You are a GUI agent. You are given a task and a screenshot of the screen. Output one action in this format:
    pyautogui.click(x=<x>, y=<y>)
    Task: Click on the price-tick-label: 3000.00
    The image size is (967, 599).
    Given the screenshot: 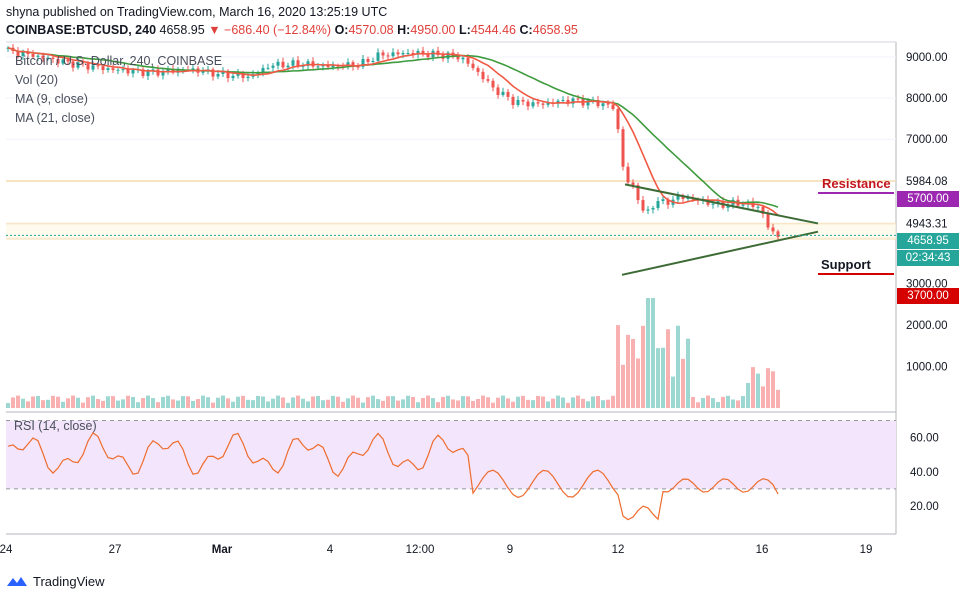 What is the action you would take?
    pyautogui.click(x=927, y=285)
    